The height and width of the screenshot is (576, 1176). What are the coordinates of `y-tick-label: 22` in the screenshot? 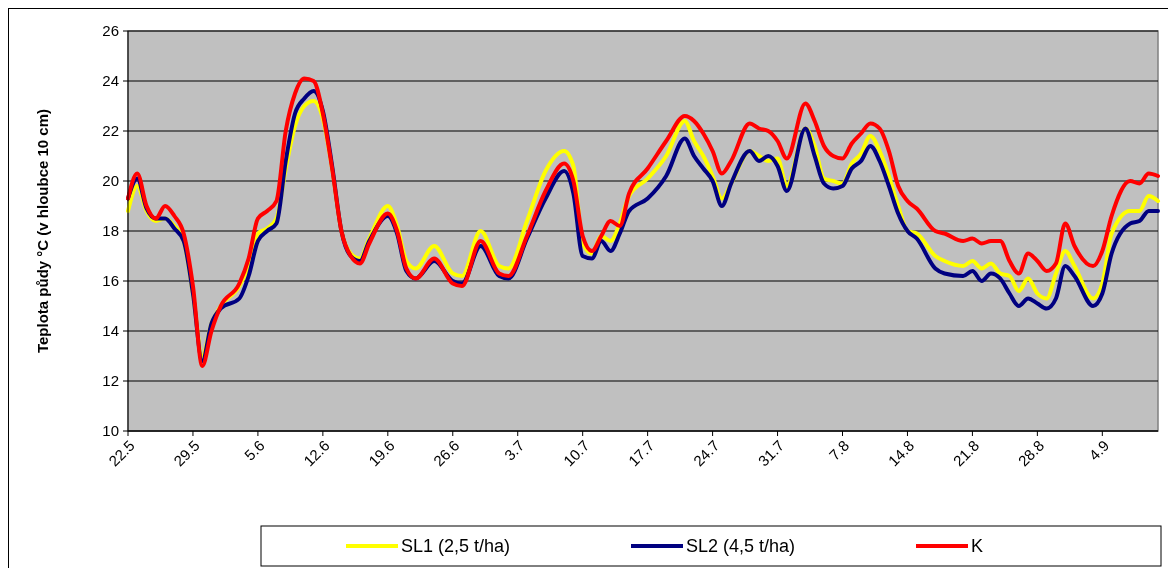 It's located at (110, 131).